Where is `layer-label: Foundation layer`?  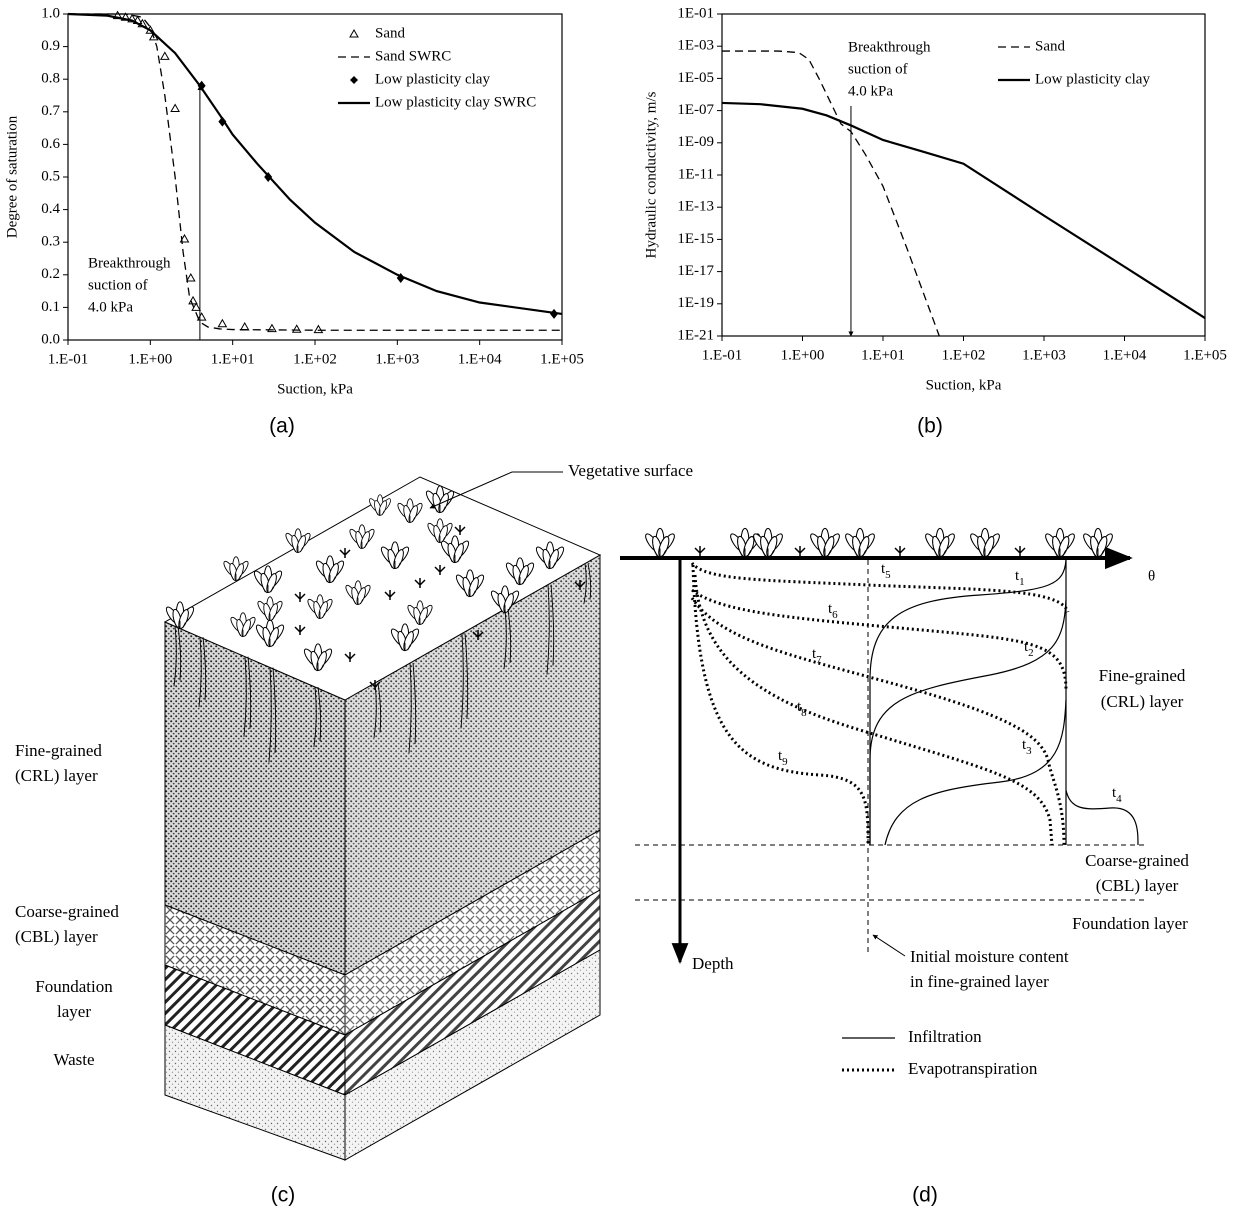
layer-label: Foundation layer is located at coordinates (1130, 923).